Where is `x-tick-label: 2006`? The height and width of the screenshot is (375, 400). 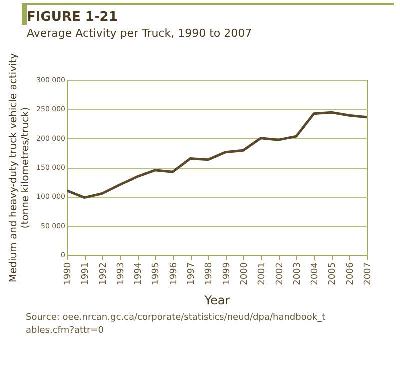 x-tick-label: 2006 is located at coordinates (351, 274).